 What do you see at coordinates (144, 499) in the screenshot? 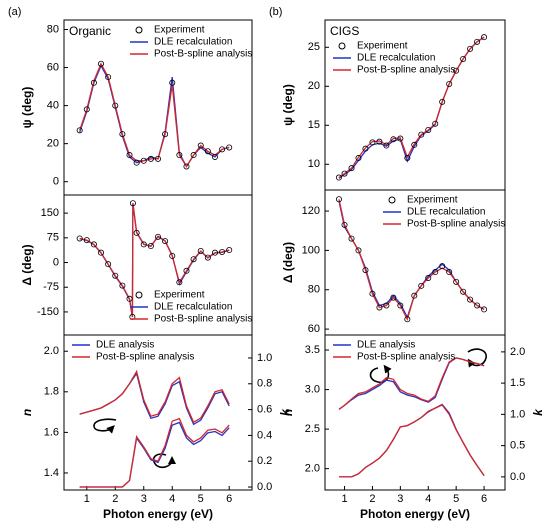
I see `x-tick-label: 3` at bounding box center [144, 499].